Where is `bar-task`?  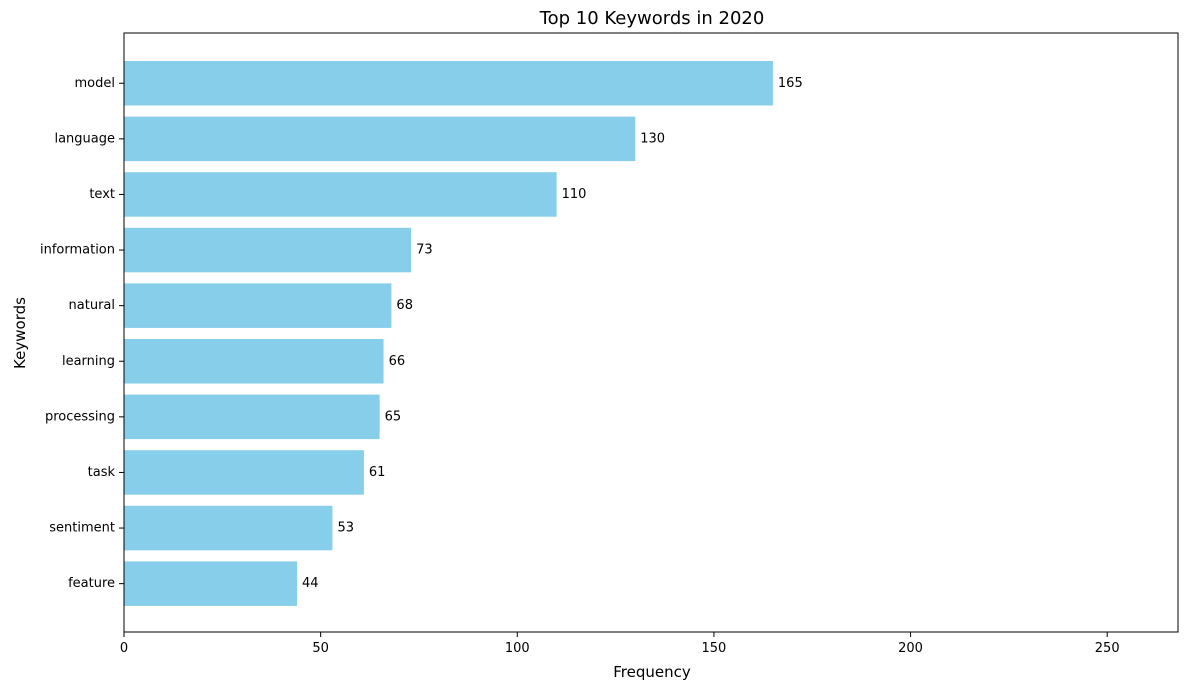 bar-task is located at coordinates (244, 472).